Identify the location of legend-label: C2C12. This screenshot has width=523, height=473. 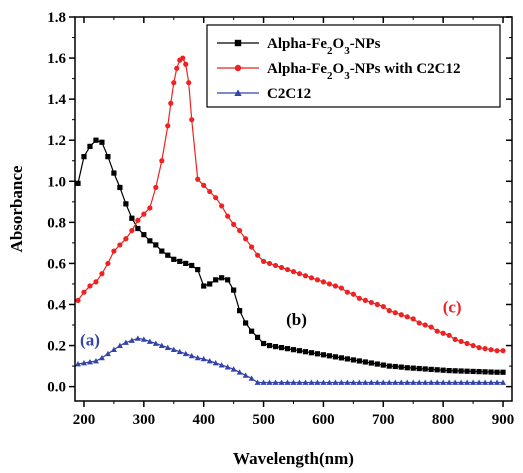
(289, 94).